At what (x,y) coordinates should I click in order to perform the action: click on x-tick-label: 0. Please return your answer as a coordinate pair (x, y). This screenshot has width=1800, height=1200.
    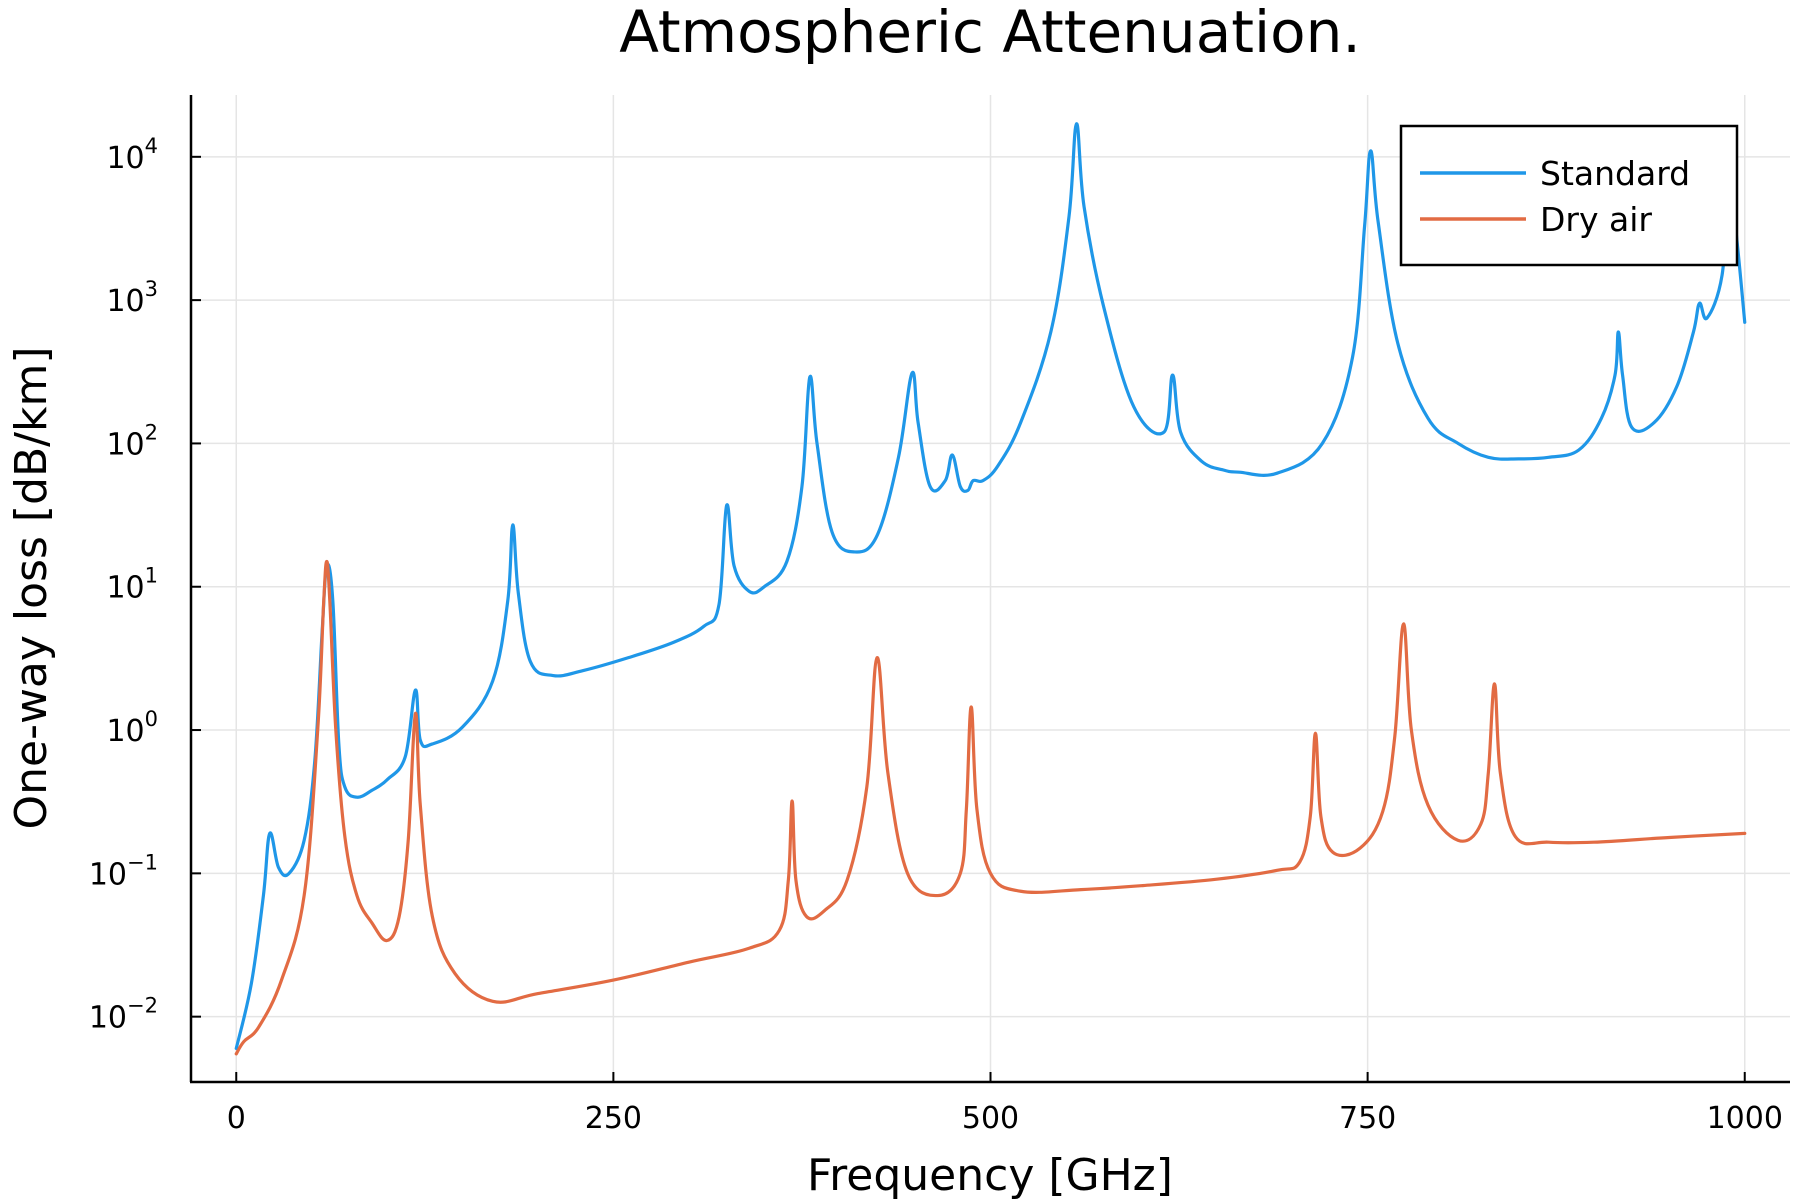
    Looking at the image, I should click on (236, 1118).